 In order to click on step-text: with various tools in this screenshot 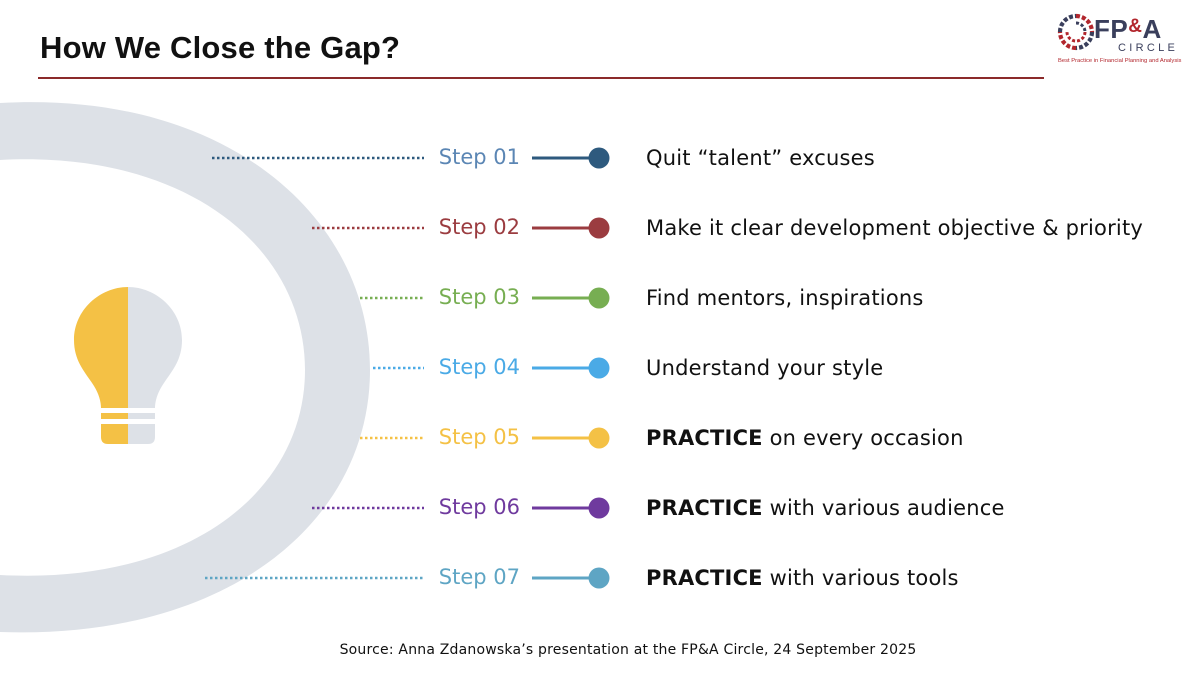, I will do `click(860, 578)`.